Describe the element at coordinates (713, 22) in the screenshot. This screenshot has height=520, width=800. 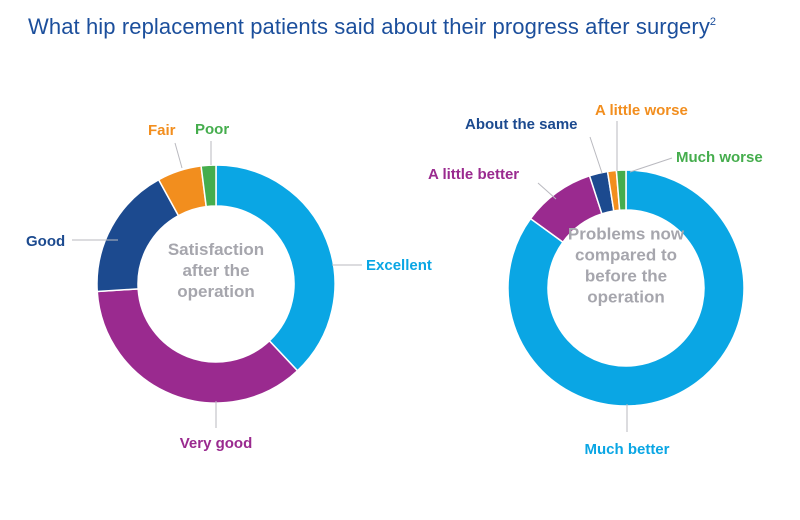
I see `title-footnote-marker: 2` at that location.